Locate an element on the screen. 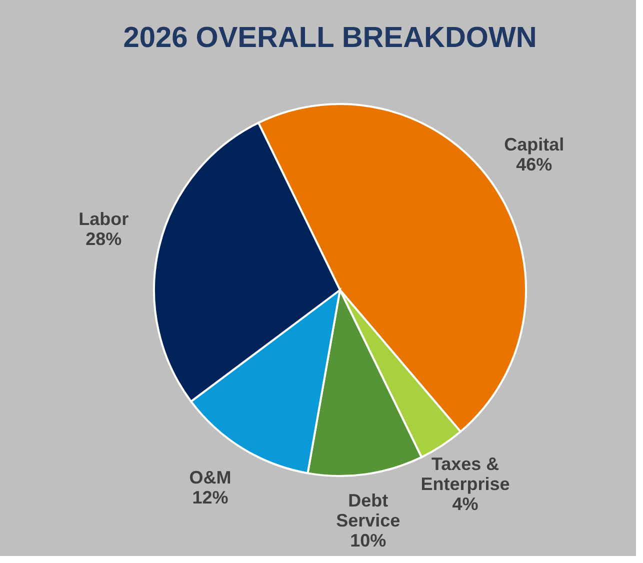 The image size is (643, 563). slice-label: Taxes & Enterprise is located at coordinates (465, 474).